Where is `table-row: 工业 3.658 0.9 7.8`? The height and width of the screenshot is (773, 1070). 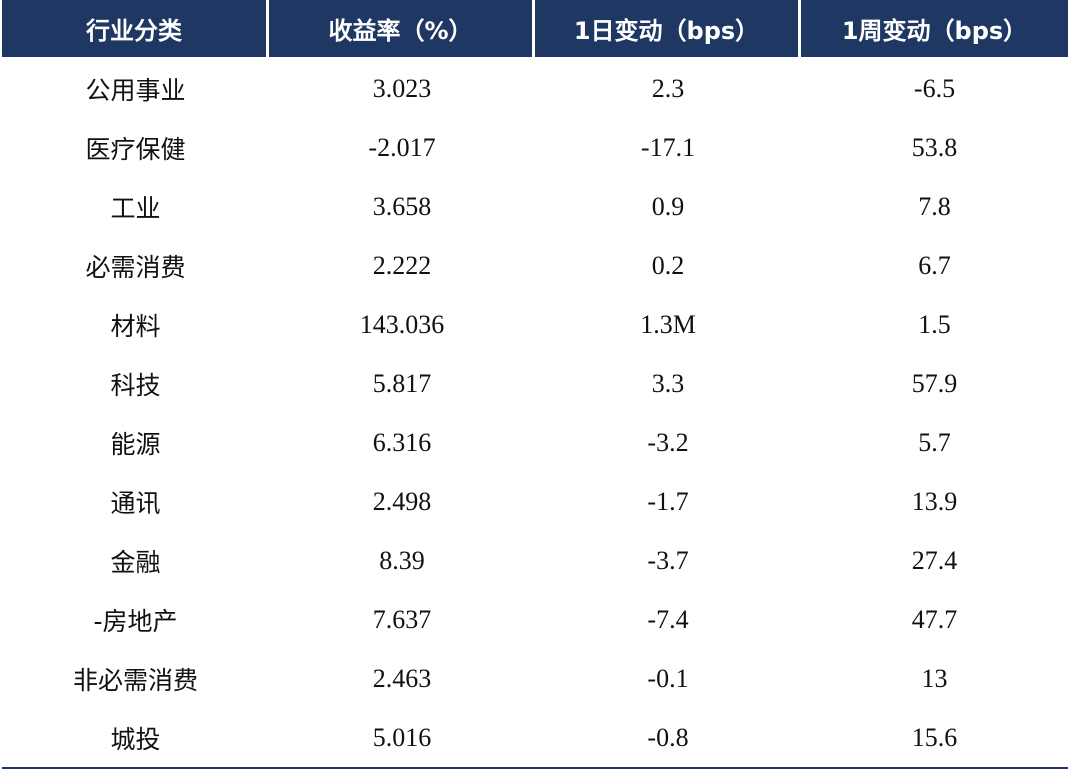
table-row: 工业 3.658 0.9 7.8 is located at coordinates (535, 206).